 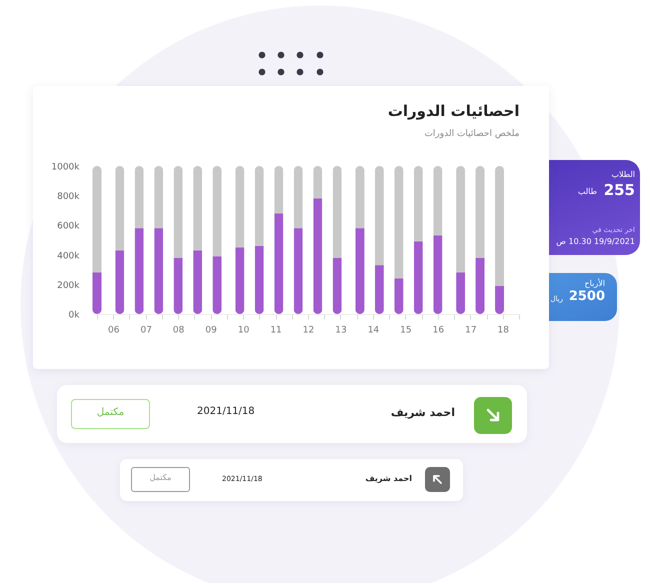 What do you see at coordinates (587, 191) in the screenshot?
I see `text: طالب` at bounding box center [587, 191].